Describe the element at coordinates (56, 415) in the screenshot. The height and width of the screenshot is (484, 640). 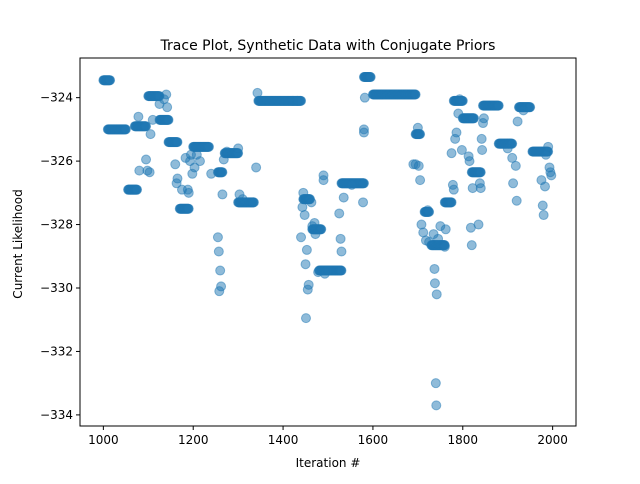
I see `y-tick-label: −334` at that location.